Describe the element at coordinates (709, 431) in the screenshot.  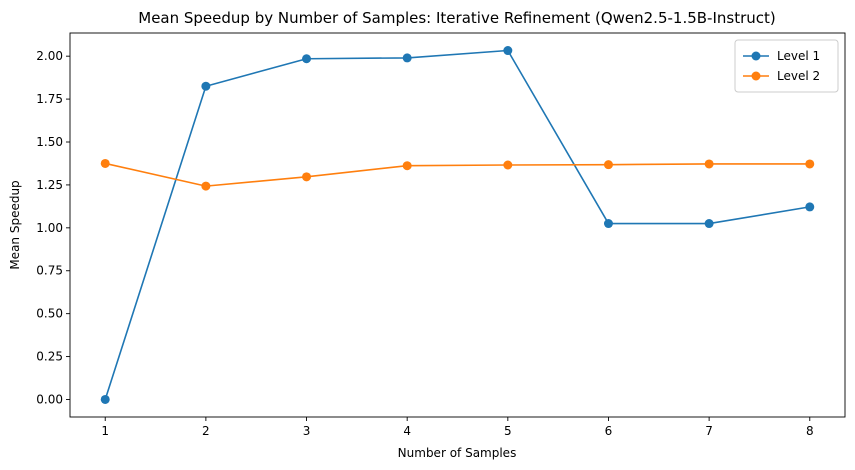
I see `x-tick-label: 7` at that location.